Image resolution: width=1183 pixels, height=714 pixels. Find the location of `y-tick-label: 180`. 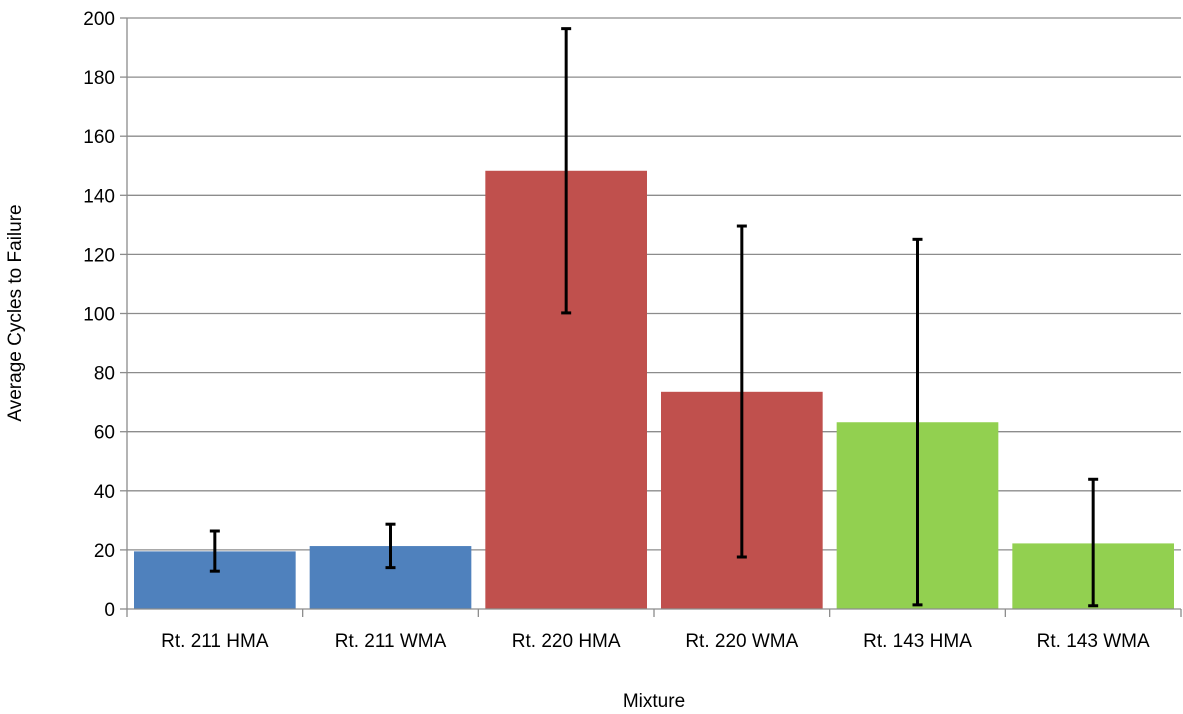

y-tick-label: 180 is located at coordinates (99, 78).